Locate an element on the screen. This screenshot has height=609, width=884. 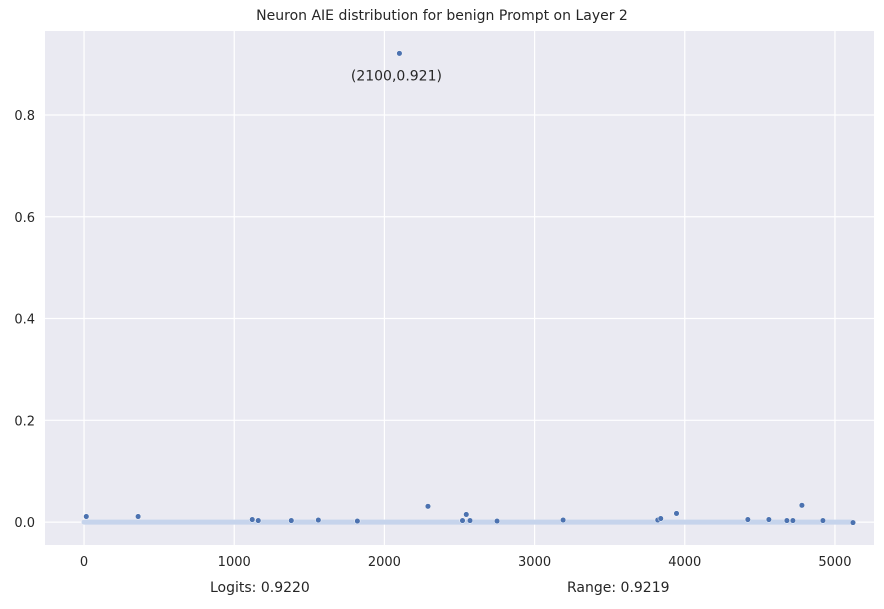
logits-label: Logits: 0.9220 is located at coordinates (260, 588).